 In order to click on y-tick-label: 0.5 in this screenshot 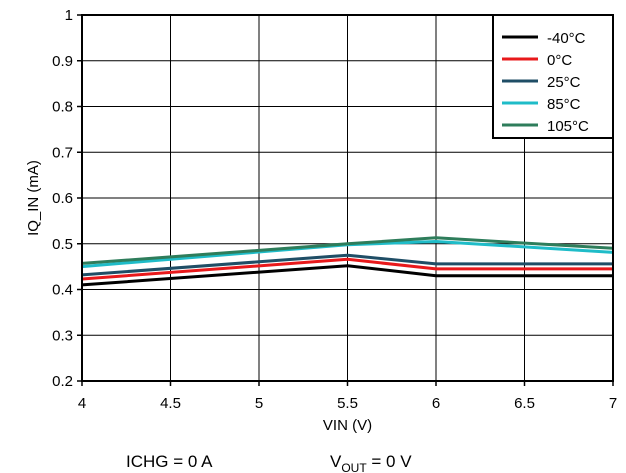, I will do `click(62, 244)`.